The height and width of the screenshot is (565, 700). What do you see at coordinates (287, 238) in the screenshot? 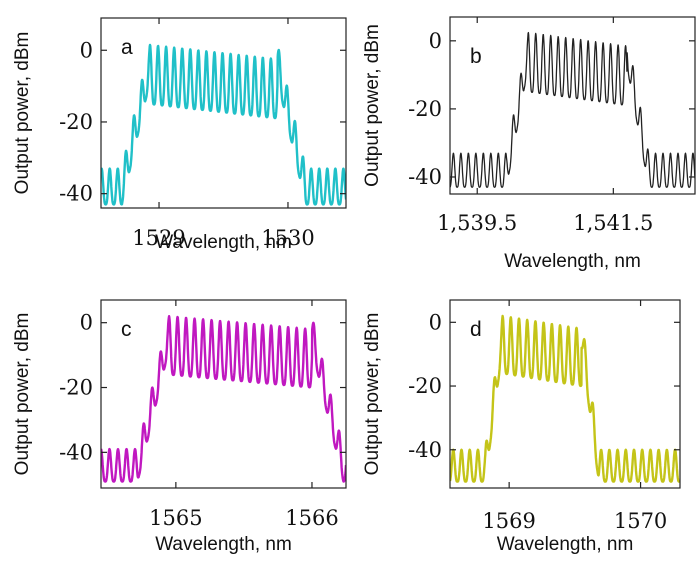
I see `x-tick-label-a-1: 1530` at bounding box center [287, 238].